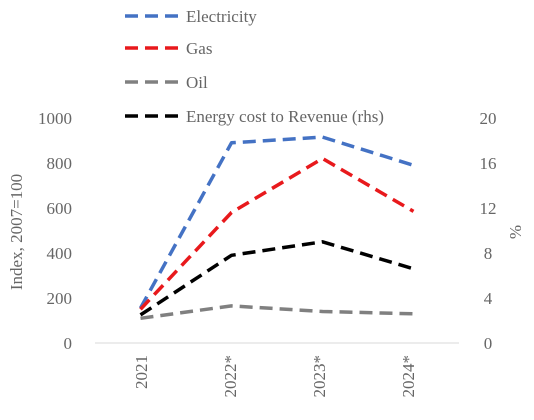 The height and width of the screenshot is (420, 534). I want to click on left-y-tick: 400, so click(60, 253).